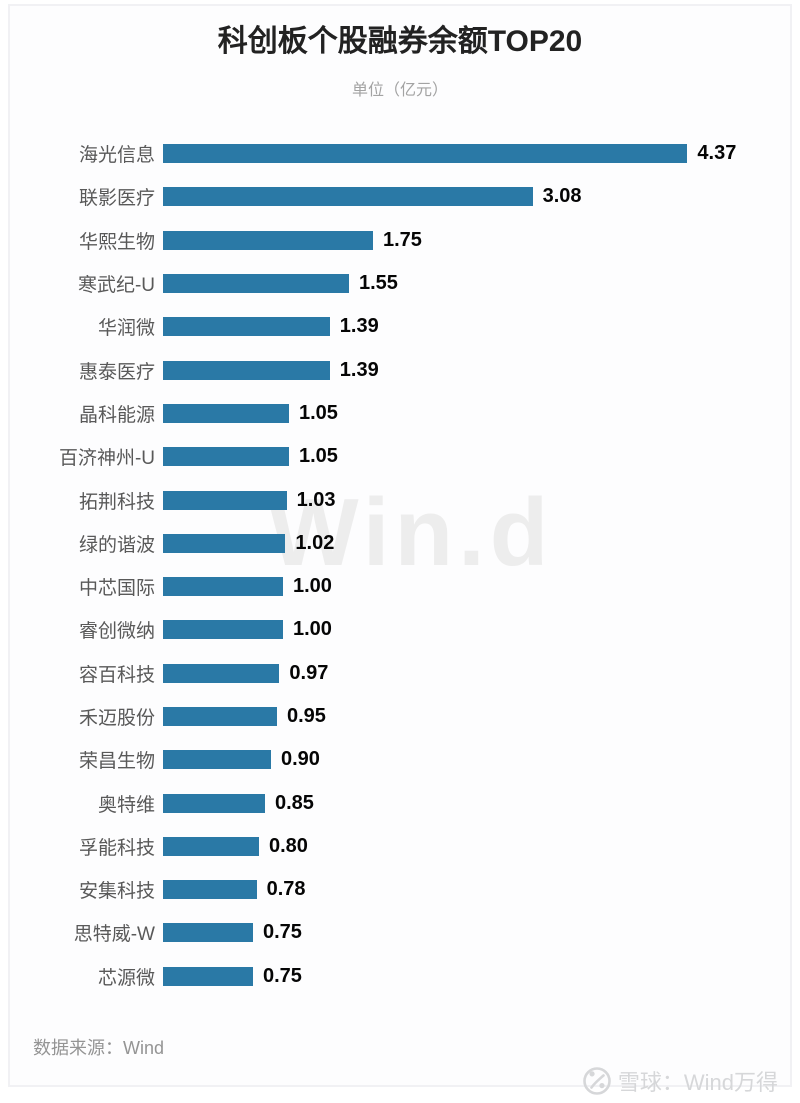 Image resolution: width=800 pixels, height=1103 pixels. Describe the element at coordinates (116, 589) in the screenshot. I see `category-label: 中芯国际` at that location.